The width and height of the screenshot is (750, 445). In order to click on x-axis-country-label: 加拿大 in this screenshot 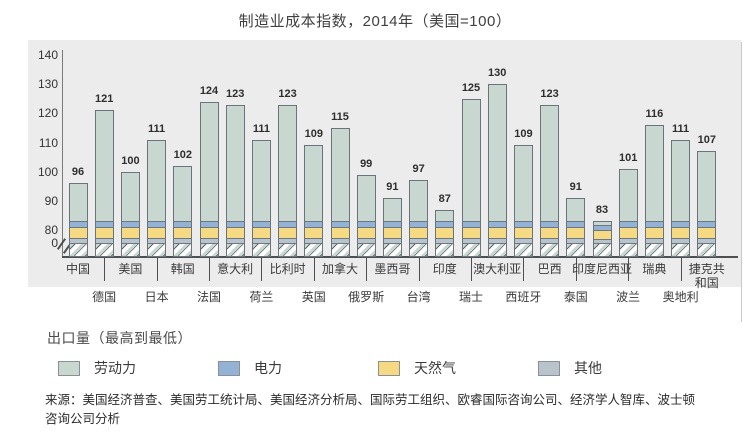, I will do `click(339, 269)`.